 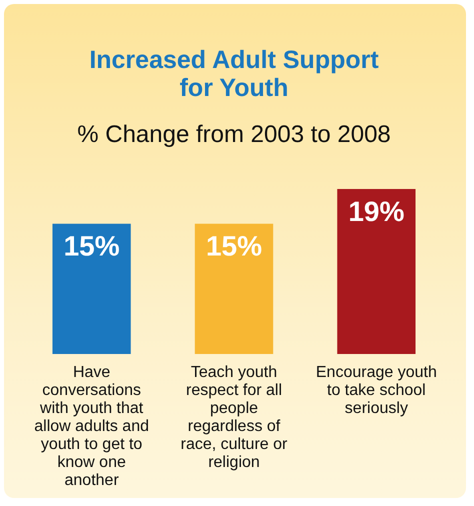 What do you see at coordinates (234, 74) in the screenshot?
I see `chart-title: Increased Adult Support for Youth` at bounding box center [234, 74].